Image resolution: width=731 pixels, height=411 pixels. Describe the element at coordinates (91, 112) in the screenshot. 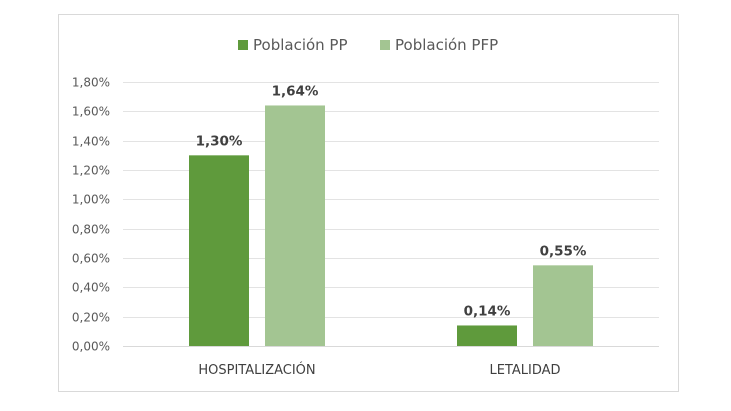

I see `y-tick-label: 1,60%` at that location.